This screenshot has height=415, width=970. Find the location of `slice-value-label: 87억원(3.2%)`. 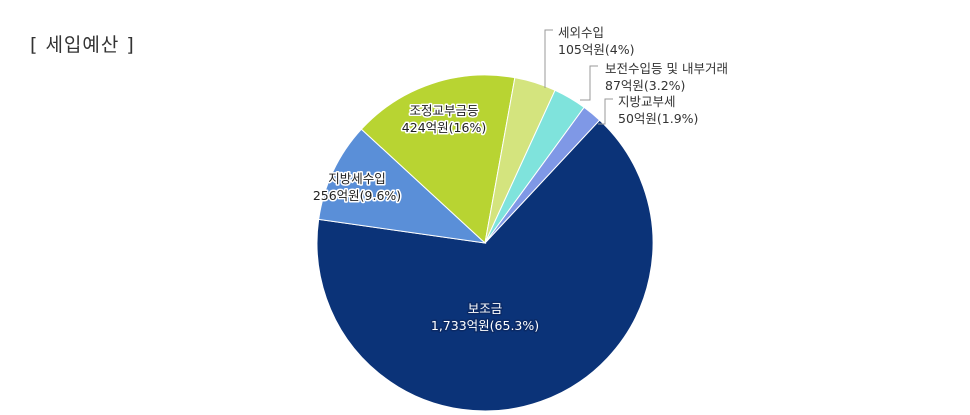

slice-value-label: 87억원(3.2%) is located at coordinates (645, 85).